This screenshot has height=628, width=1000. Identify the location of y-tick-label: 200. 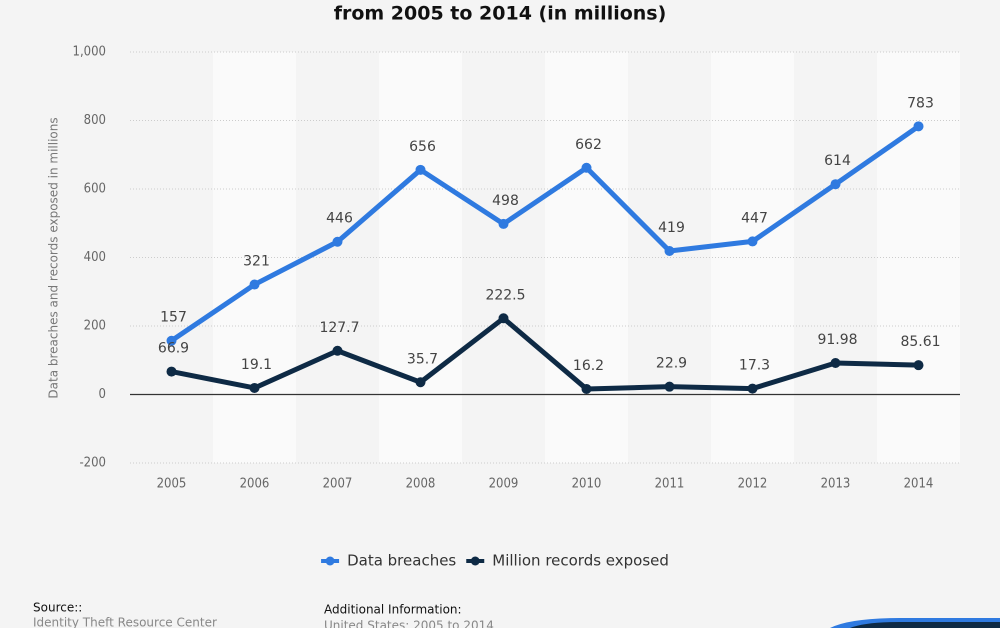
(95, 326).